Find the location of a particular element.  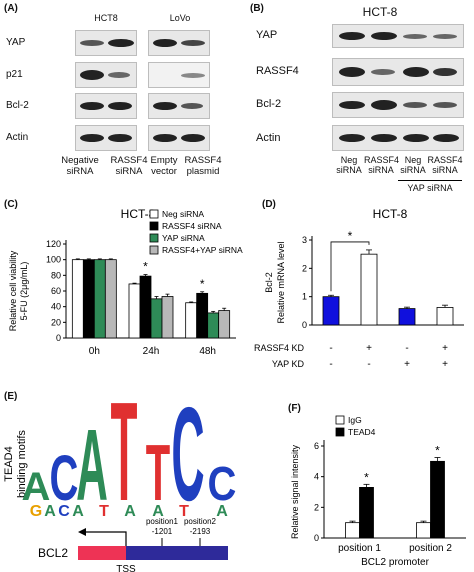

lane-b-3-text: Neg siRNA is located at coordinates (413, 165).